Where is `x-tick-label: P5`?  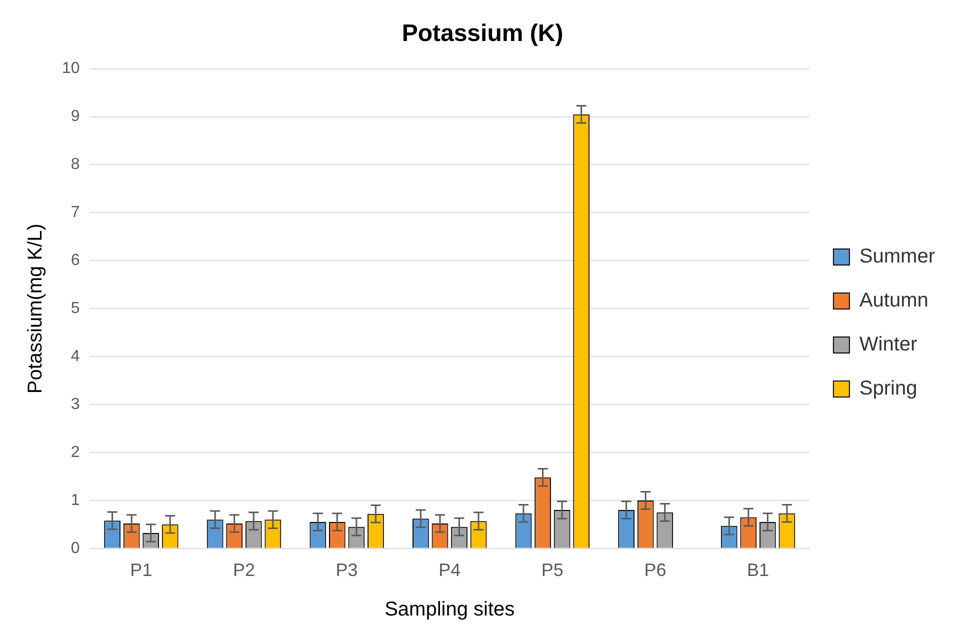
x-tick-label: P5 is located at coordinates (552, 570).